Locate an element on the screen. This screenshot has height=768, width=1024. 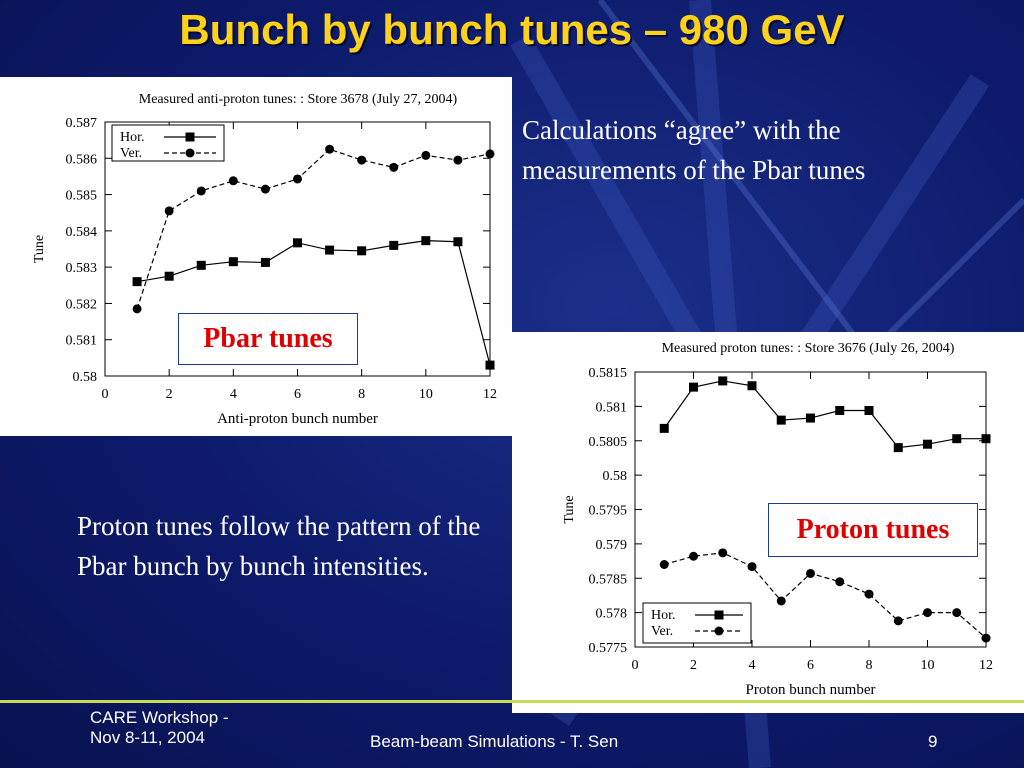
y-tick-label: 0.587 is located at coordinates (82, 123).